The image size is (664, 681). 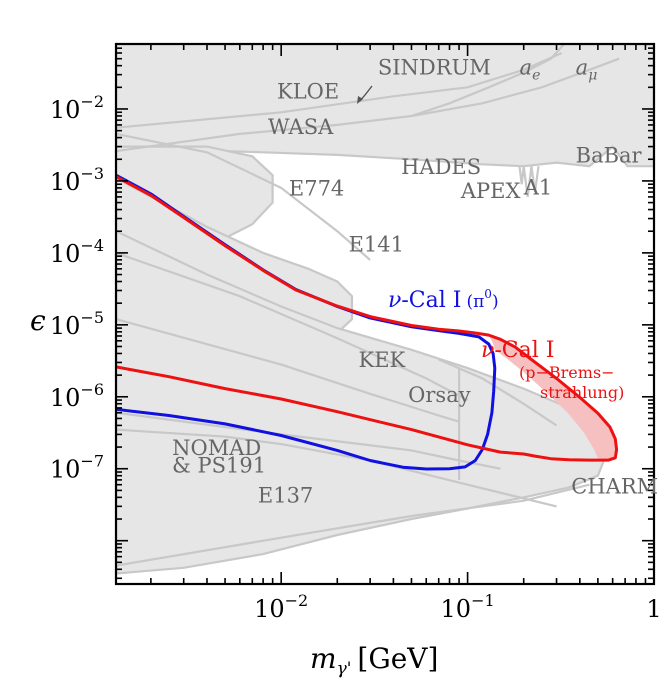 What do you see at coordinates (360, 100) in the screenshot?
I see `sindrum-arrowhead` at bounding box center [360, 100].